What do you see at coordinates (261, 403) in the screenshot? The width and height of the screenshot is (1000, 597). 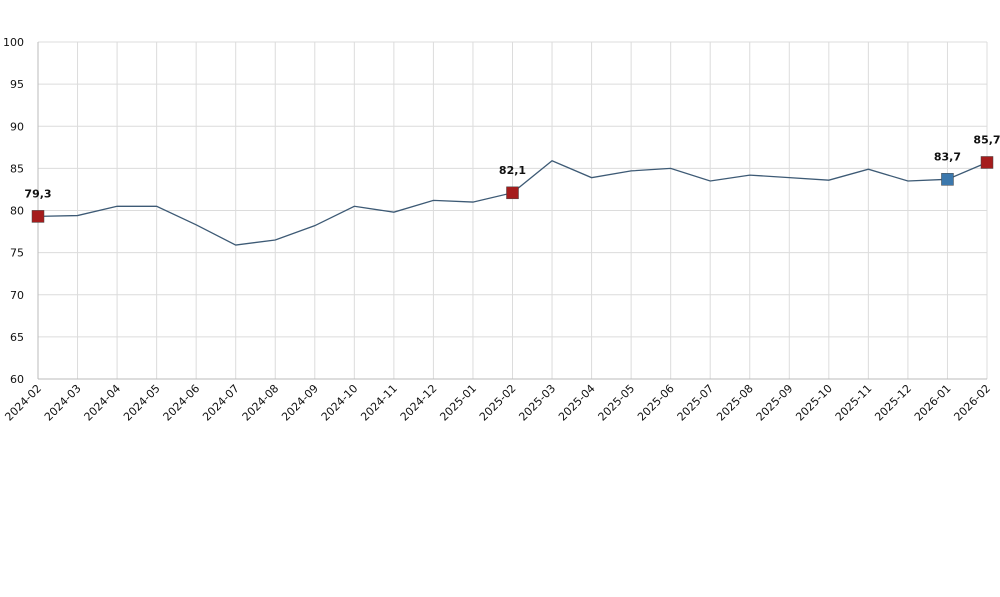 I see `x-tick-label: 2024-08` at bounding box center [261, 403].